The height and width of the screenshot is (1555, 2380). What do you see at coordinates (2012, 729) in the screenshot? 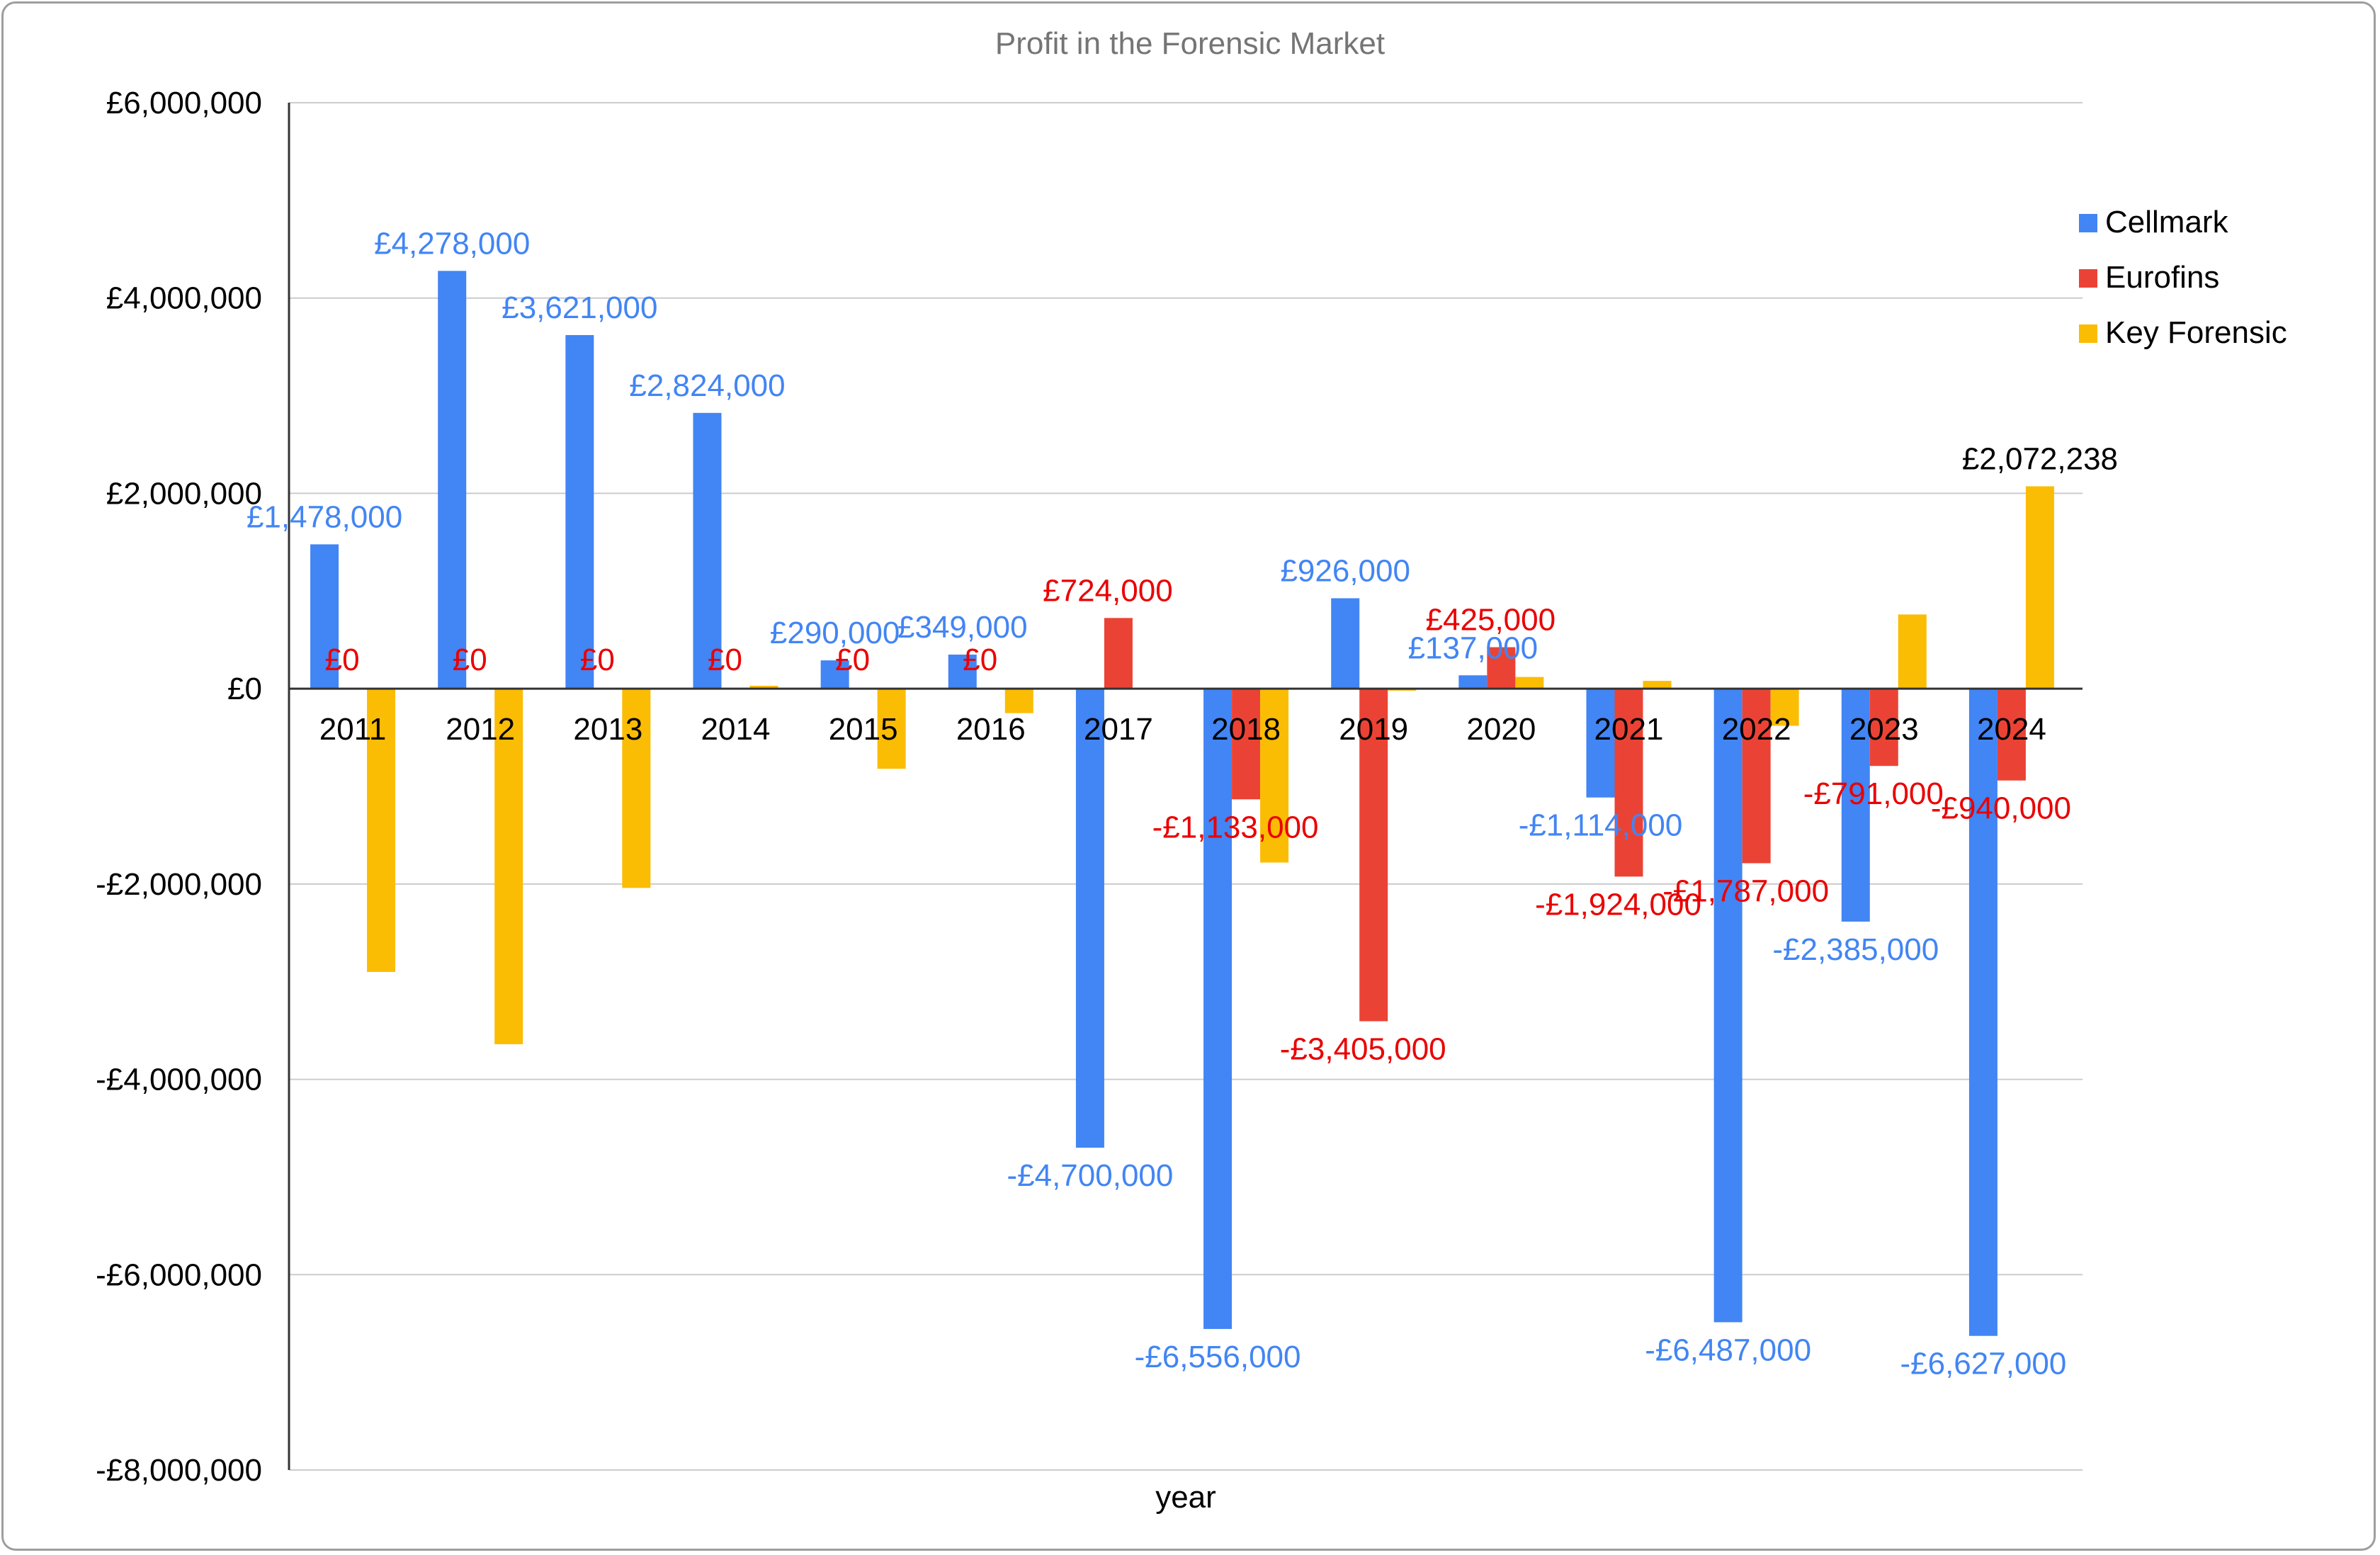
I see `x-tick-label: 2024` at bounding box center [2012, 729].